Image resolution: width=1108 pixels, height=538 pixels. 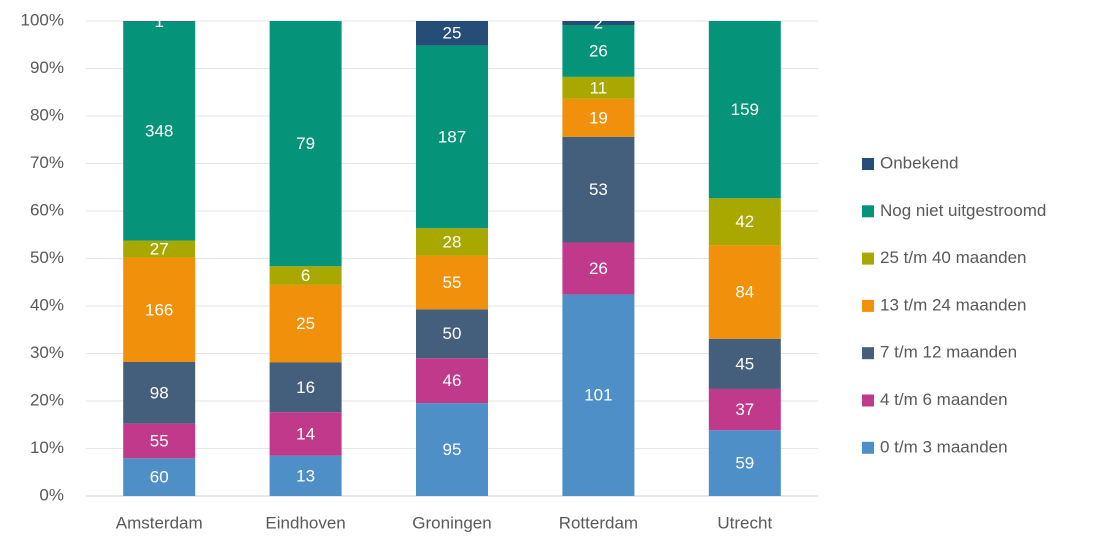 I want to click on data-label: 60, so click(x=159, y=477).